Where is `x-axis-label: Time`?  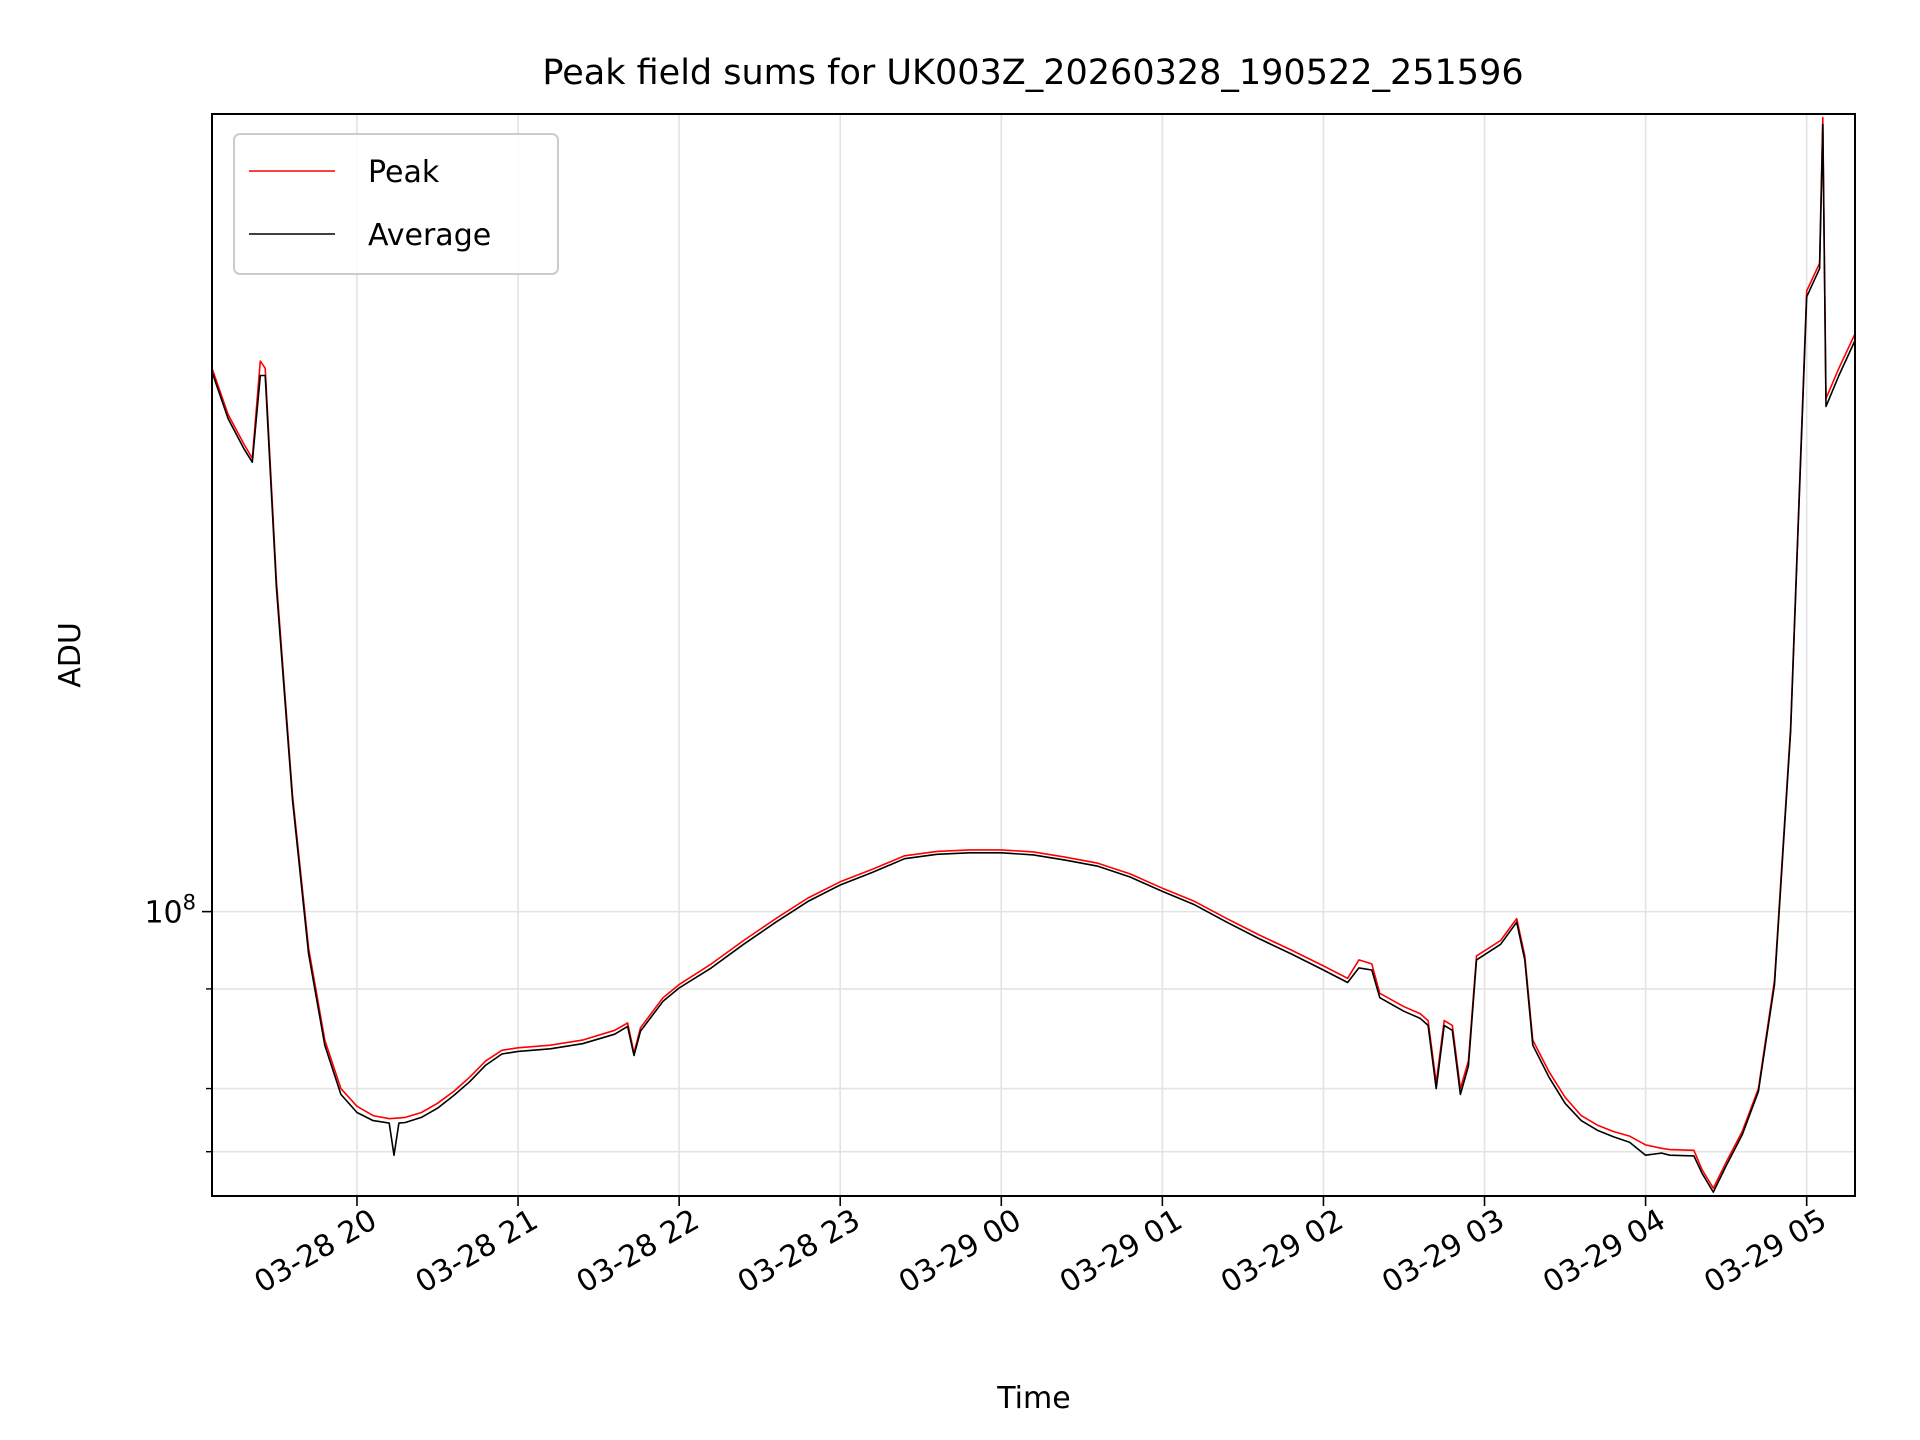 x-axis-label: Time is located at coordinates (1033, 1398).